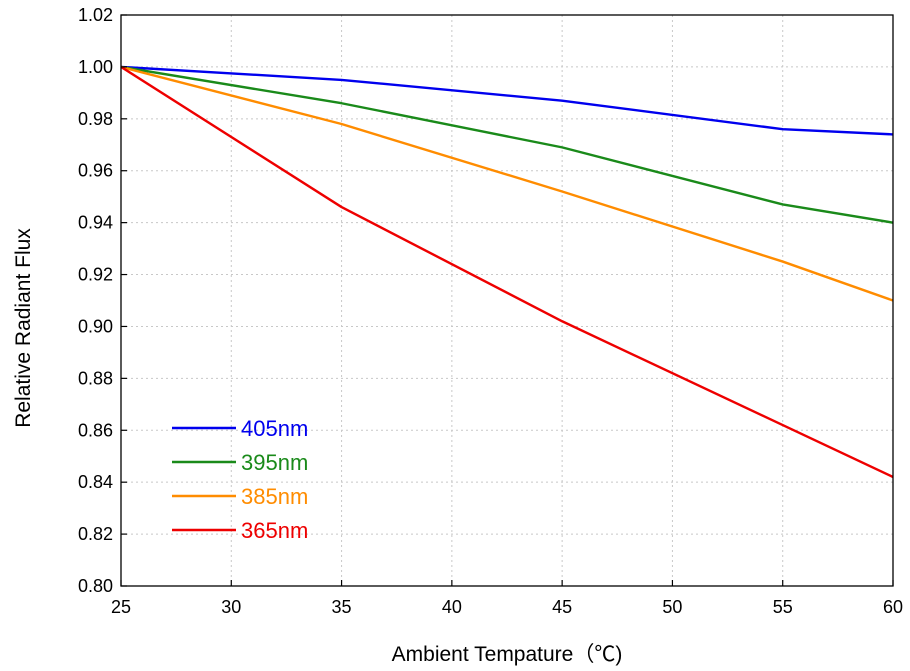 This screenshot has width=910, height=671. Describe the element at coordinates (274, 462) in the screenshot. I see `legend-label-395nm: 395nm` at that location.